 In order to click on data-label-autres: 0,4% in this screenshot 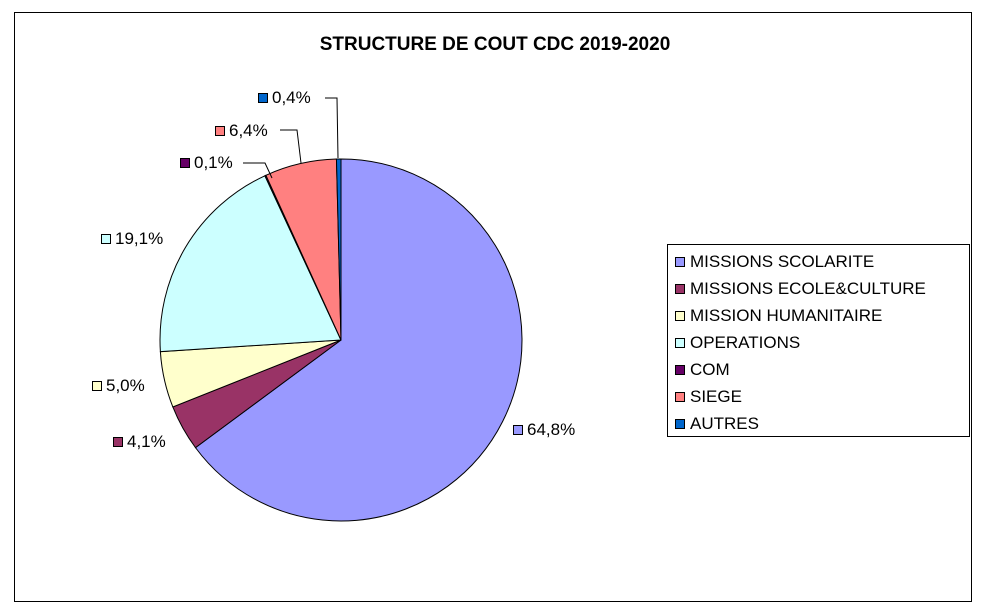, I will do `click(284, 98)`.